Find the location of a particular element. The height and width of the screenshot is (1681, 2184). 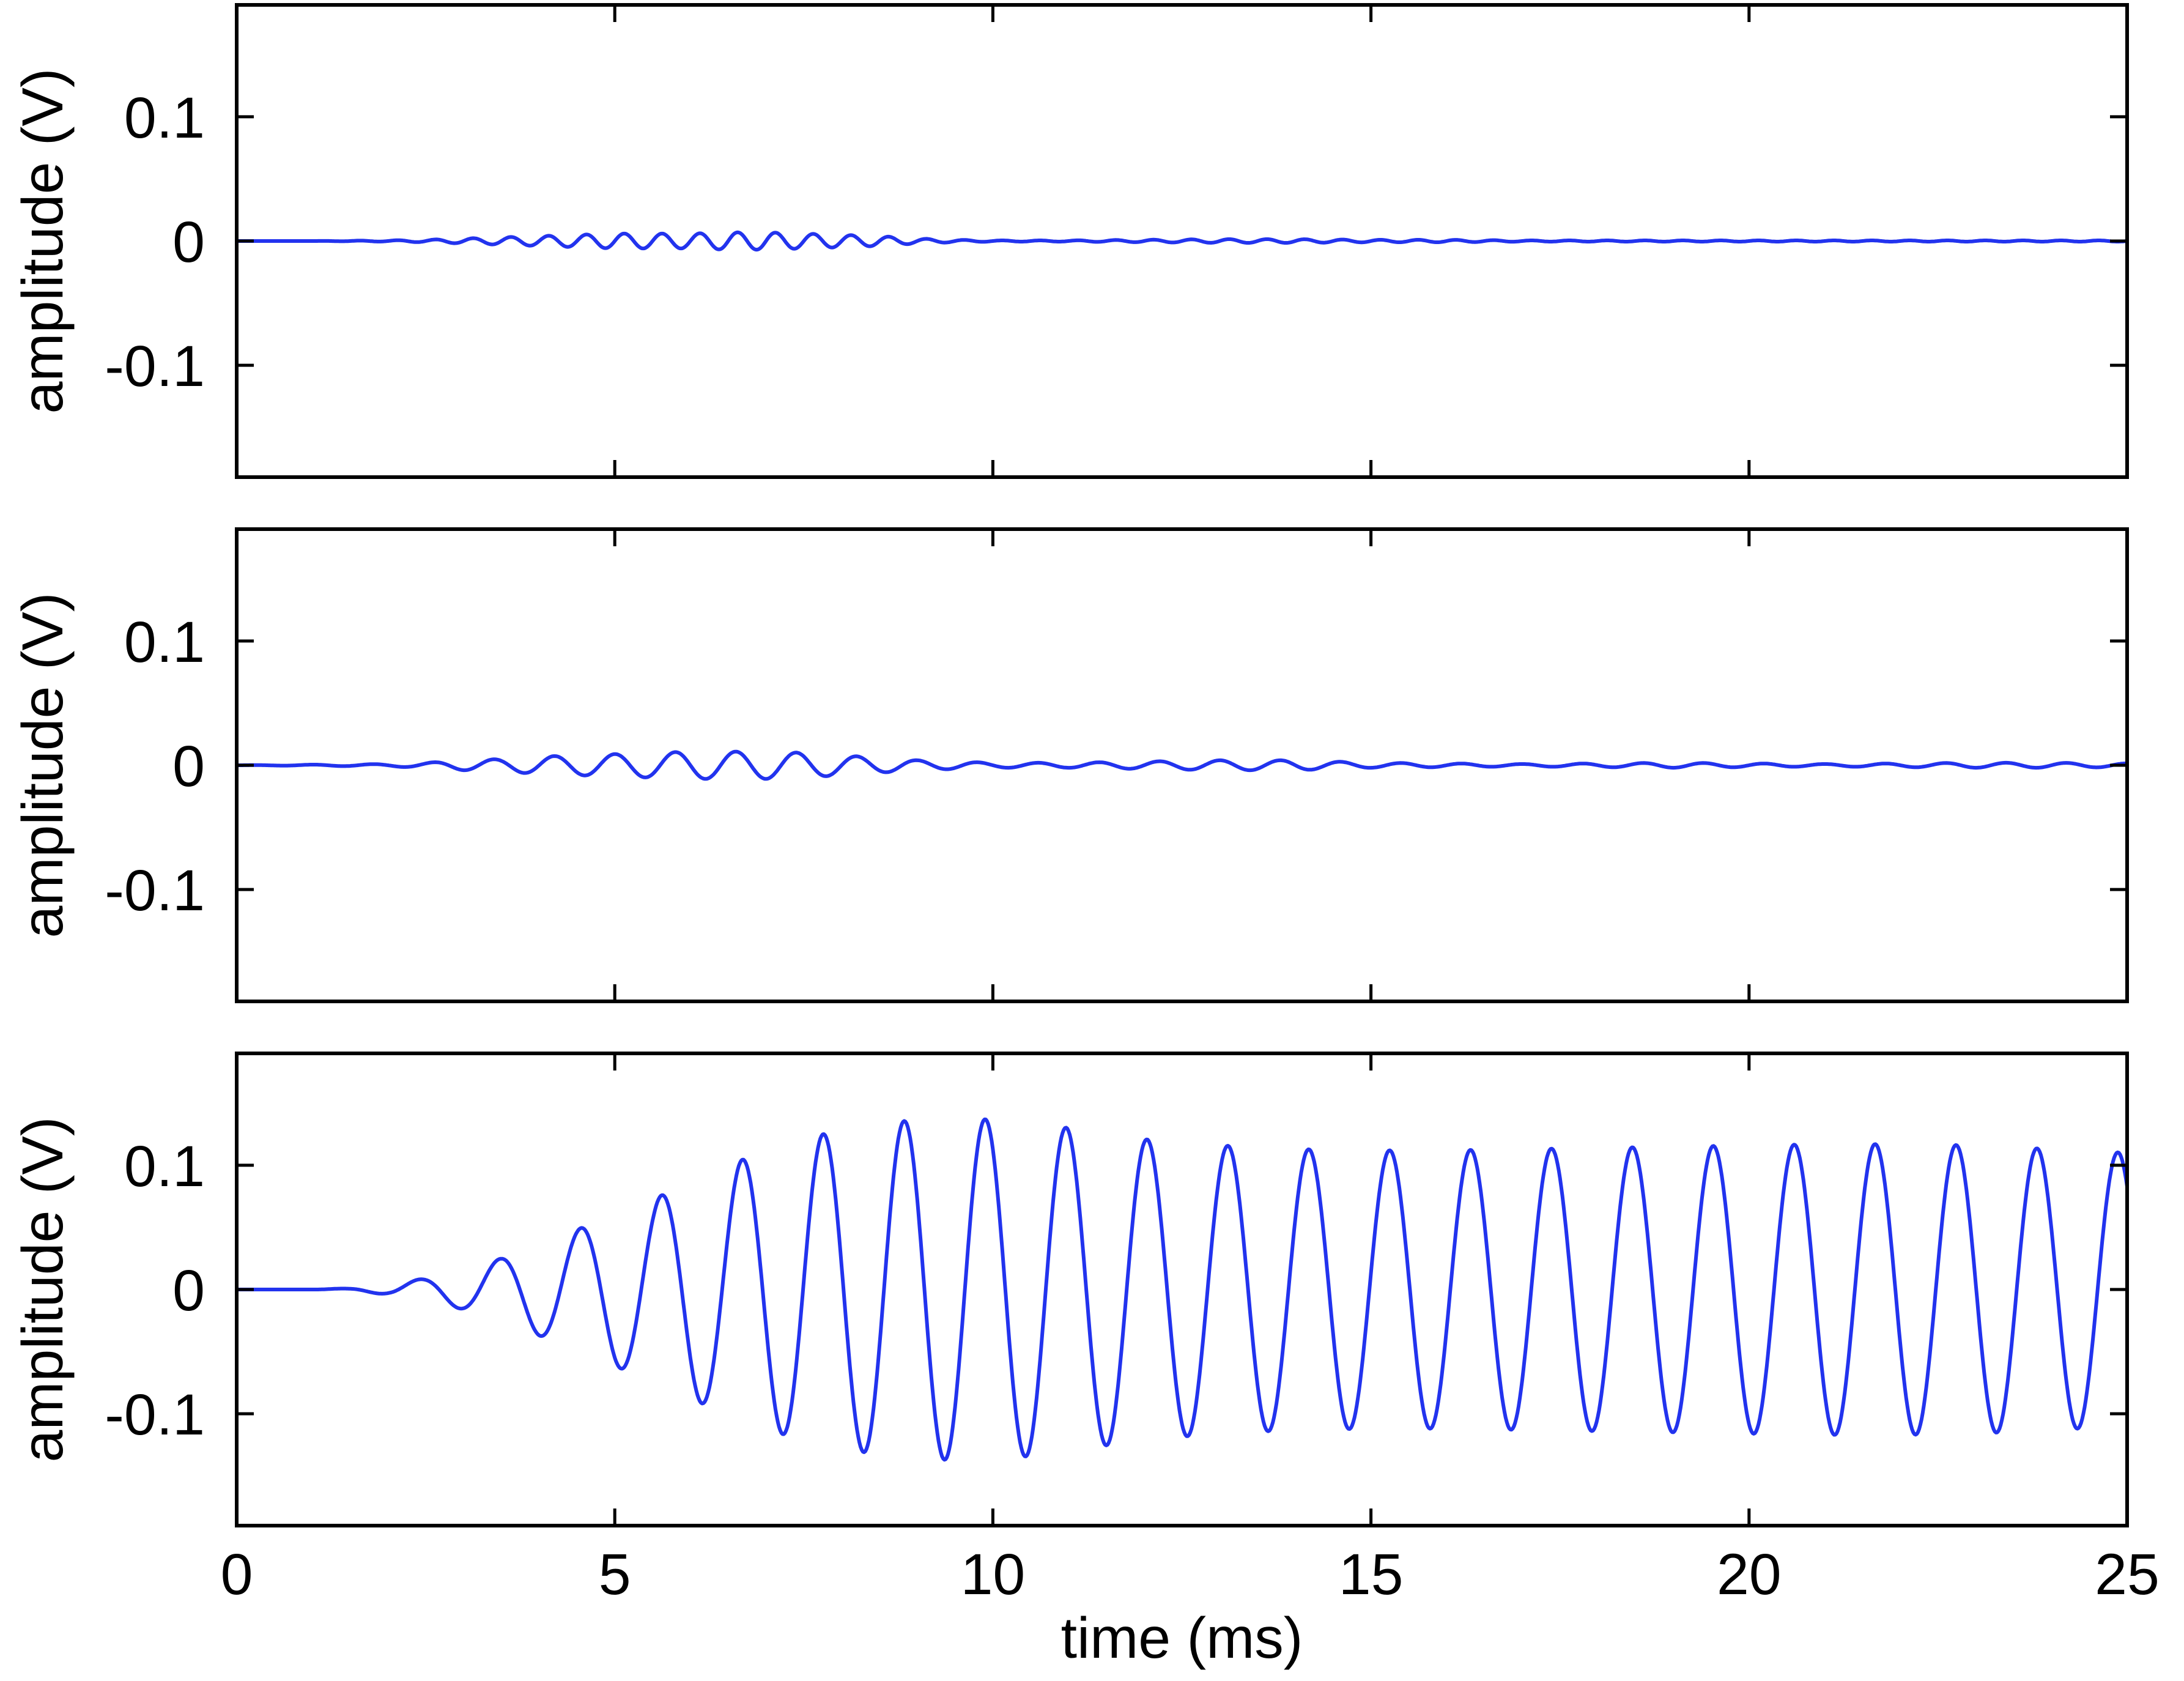

x-axis-label: time (ms) is located at coordinates (1182, 1639).